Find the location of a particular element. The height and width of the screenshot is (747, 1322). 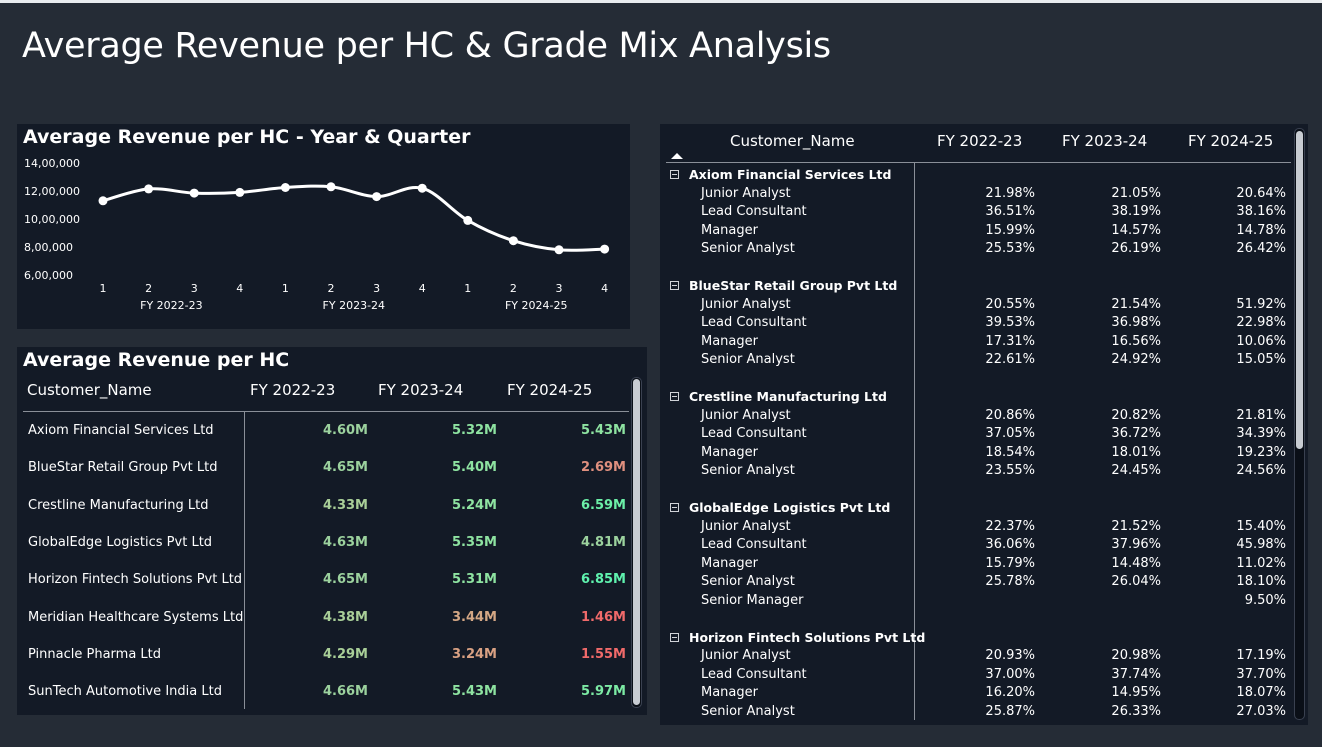

matrix-cell-value: 22.37% is located at coordinates (1010, 526).